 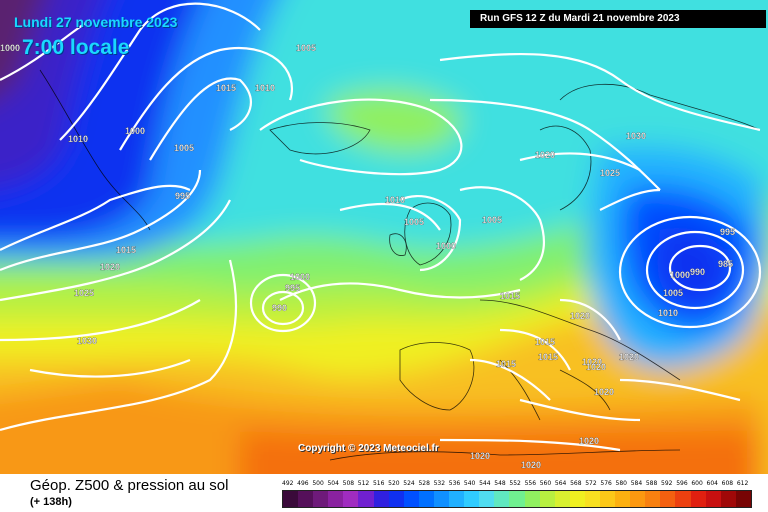 I want to click on scale-label: 572, so click(x=591, y=483).